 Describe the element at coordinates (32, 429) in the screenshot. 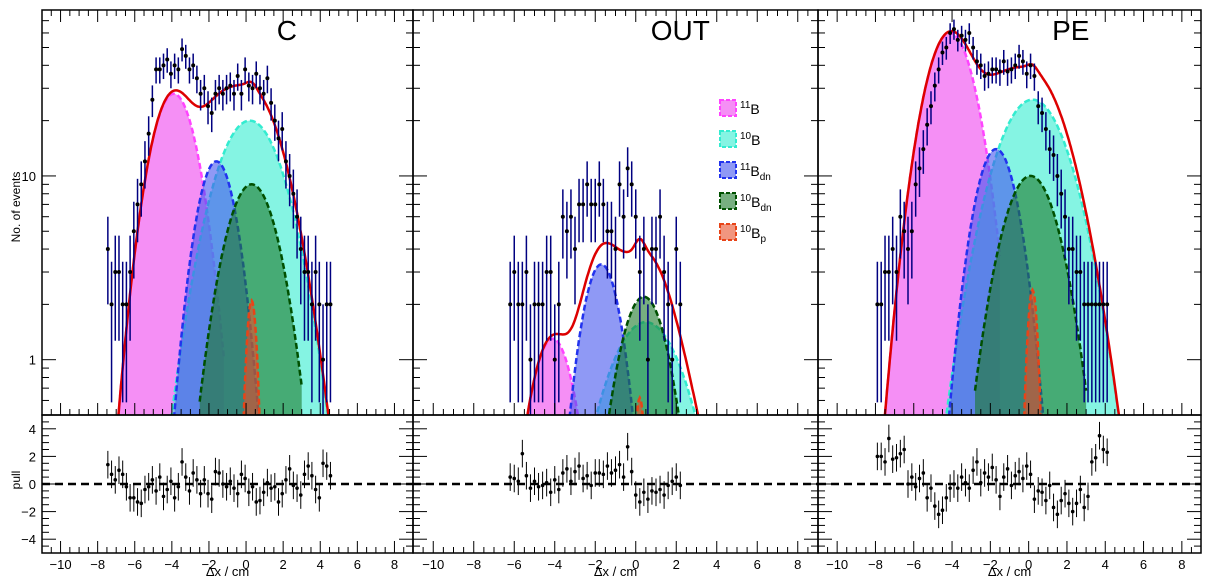

I see `pull-tick-label: 4` at that location.